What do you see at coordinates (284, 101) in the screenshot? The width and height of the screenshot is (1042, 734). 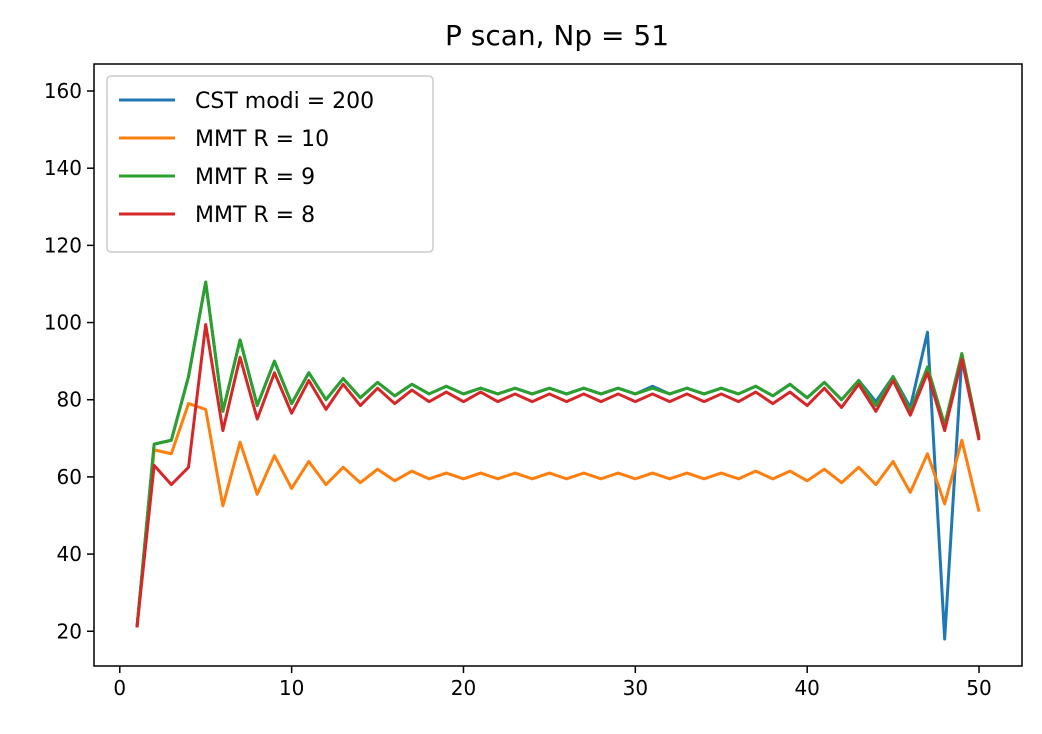 I see `legend-label: CST modi = 200` at bounding box center [284, 101].